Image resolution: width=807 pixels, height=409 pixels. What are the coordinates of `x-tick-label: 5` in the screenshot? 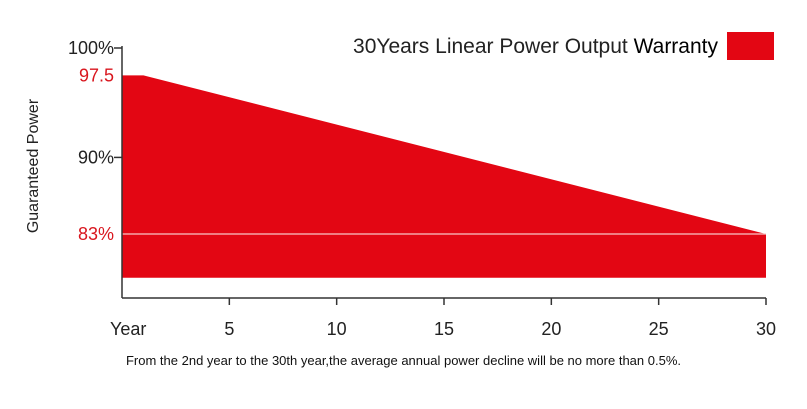 It's located at (229, 329).